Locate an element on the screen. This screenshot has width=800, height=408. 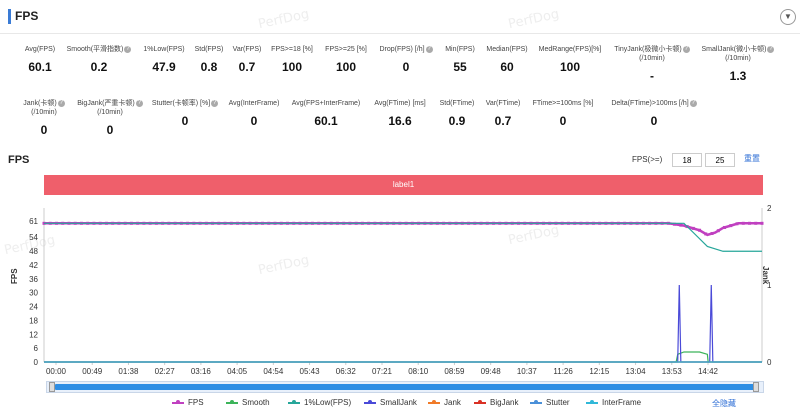
y-left-tick-label: 36 is located at coordinates (33, 279).